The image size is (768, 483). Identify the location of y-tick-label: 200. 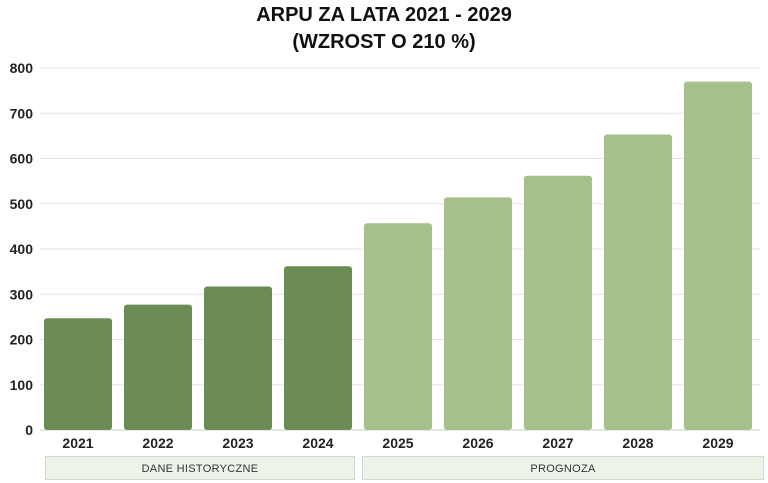
(22, 340).